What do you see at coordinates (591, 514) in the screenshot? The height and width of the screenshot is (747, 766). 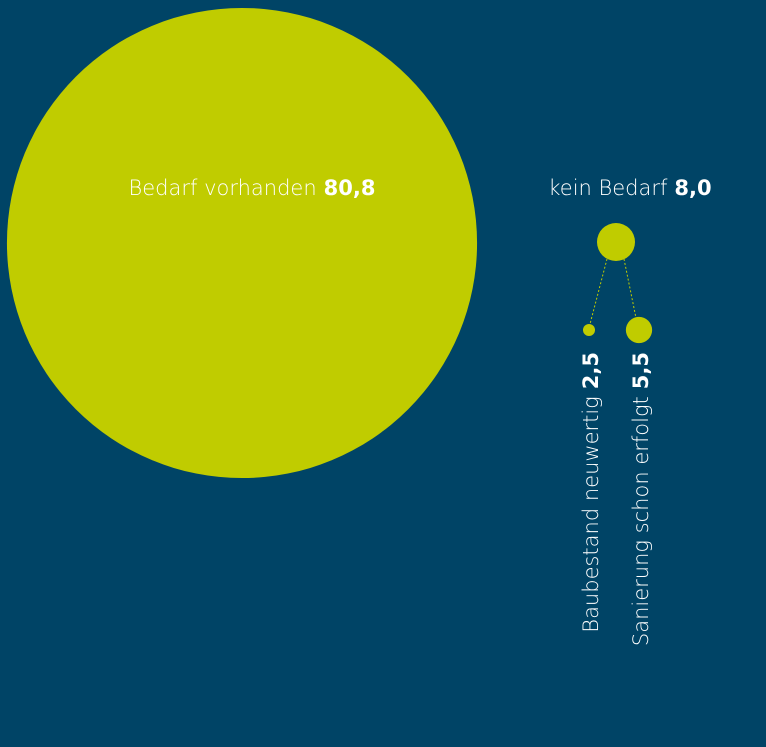 I see `category-label: Baubestand neuwertig` at bounding box center [591, 514].